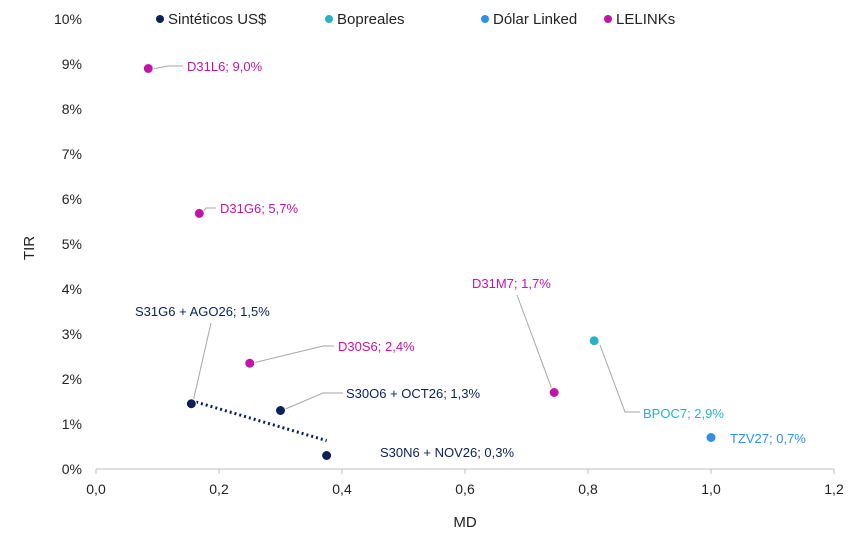 This screenshot has height=537, width=848. I want to click on y-tick-label: 8%, so click(72, 109).